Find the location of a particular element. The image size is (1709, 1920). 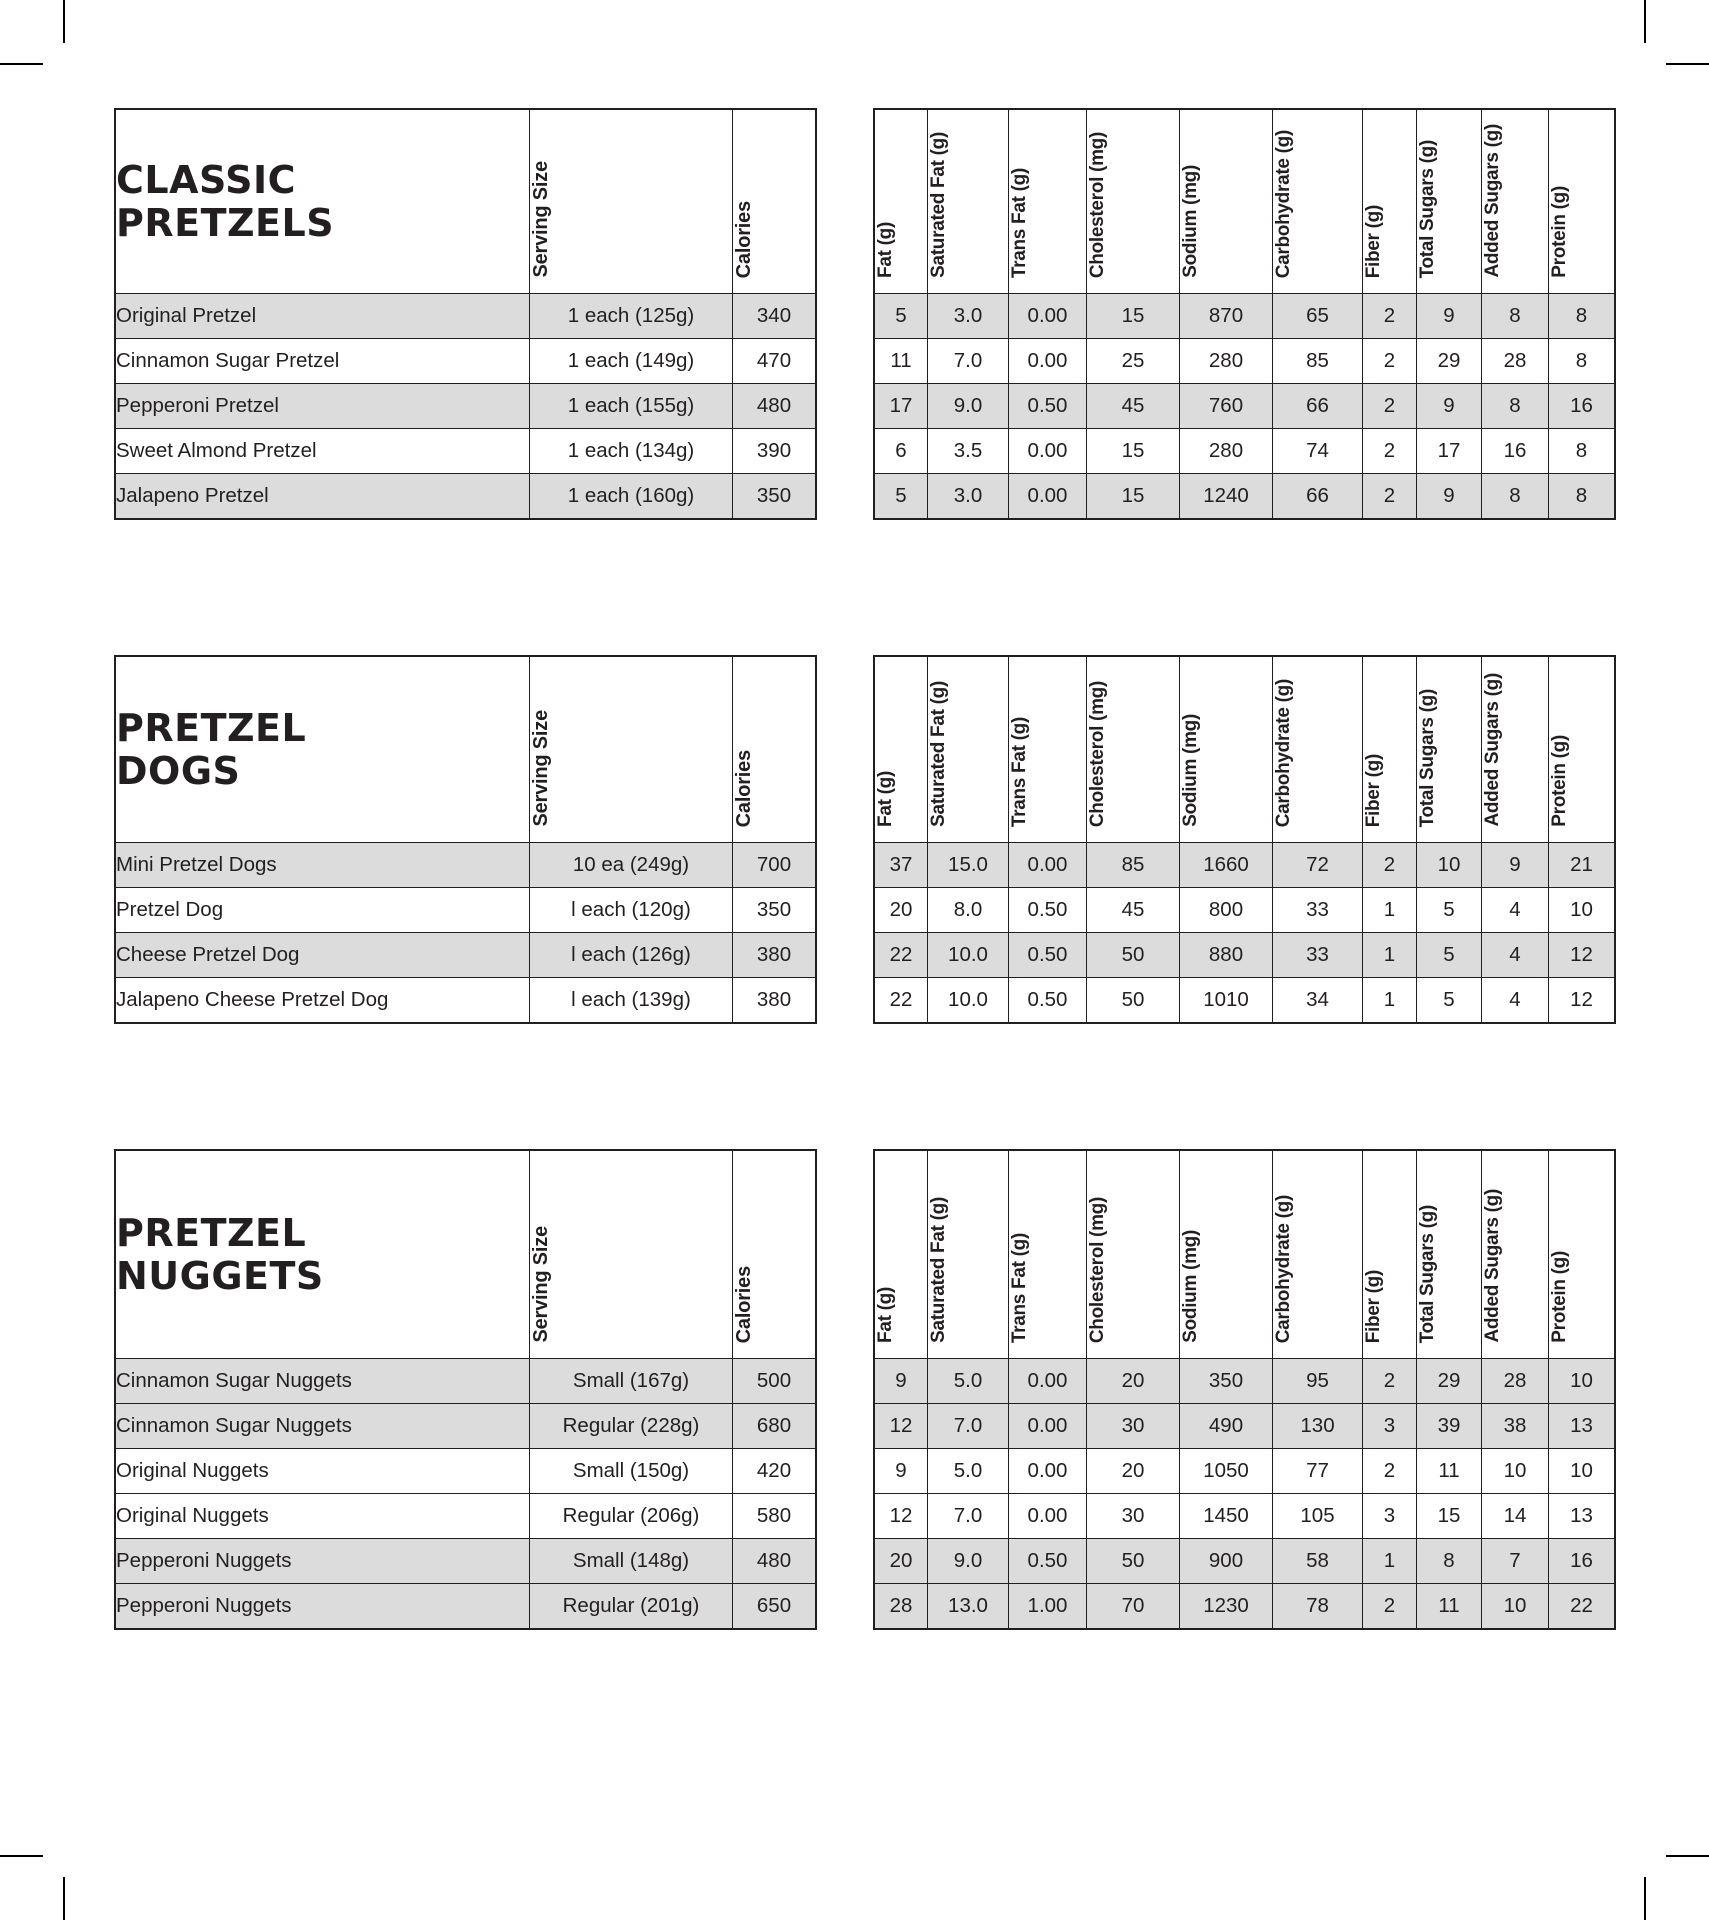

nutrition-header-5: Carbohydrate (g) is located at coordinates (1317, 749).